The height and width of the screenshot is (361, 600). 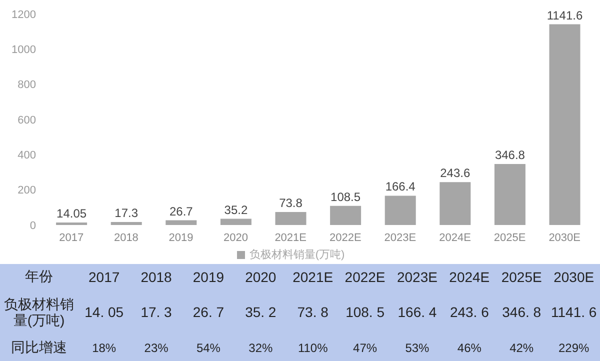 What do you see at coordinates (312, 349) in the screenshot?
I see `text: 110%` at bounding box center [312, 349].